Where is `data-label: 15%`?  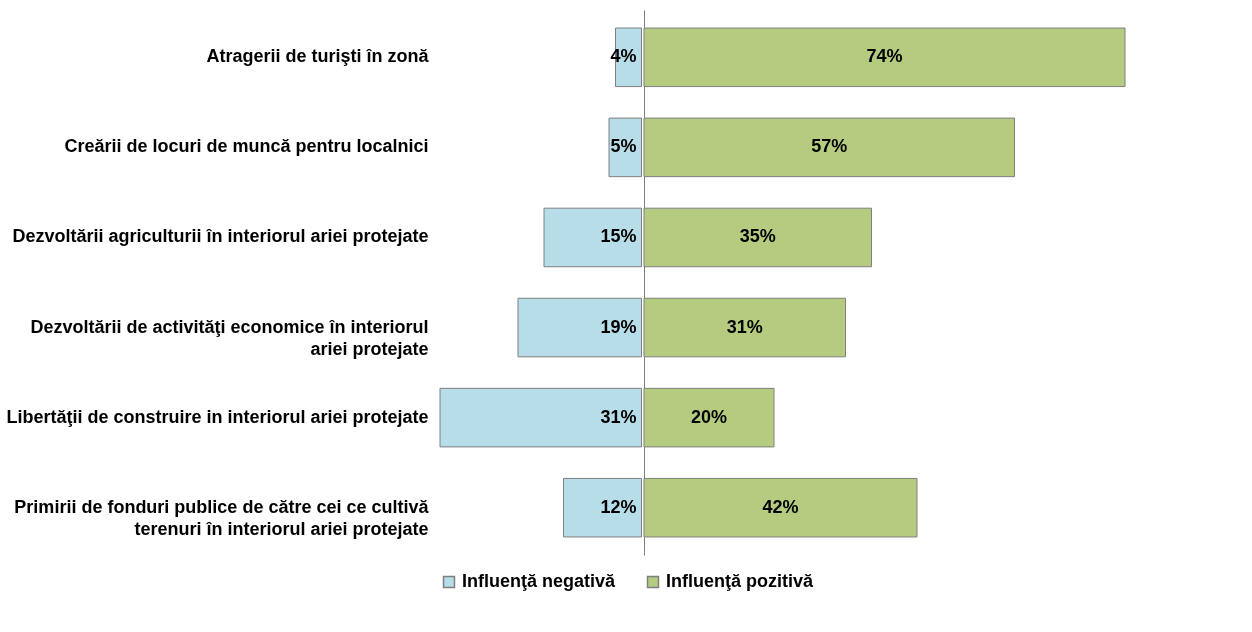 data-label: 15% is located at coordinates (618, 236).